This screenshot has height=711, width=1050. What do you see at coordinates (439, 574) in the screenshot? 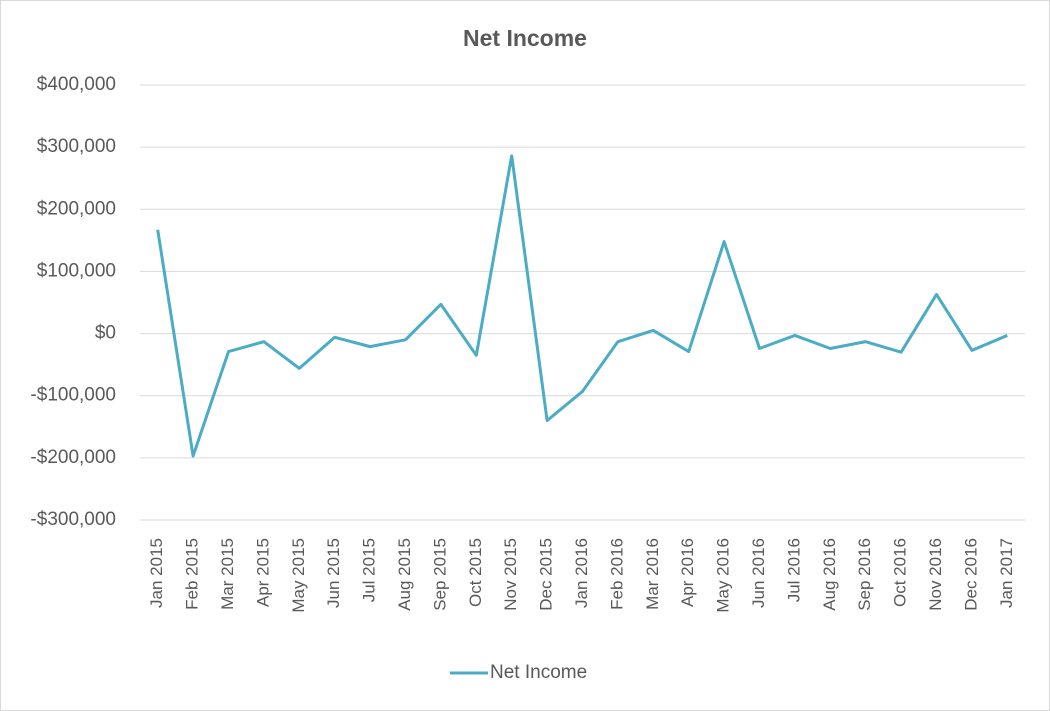
I see `x-tick-label: Sep 2015` at bounding box center [439, 574].